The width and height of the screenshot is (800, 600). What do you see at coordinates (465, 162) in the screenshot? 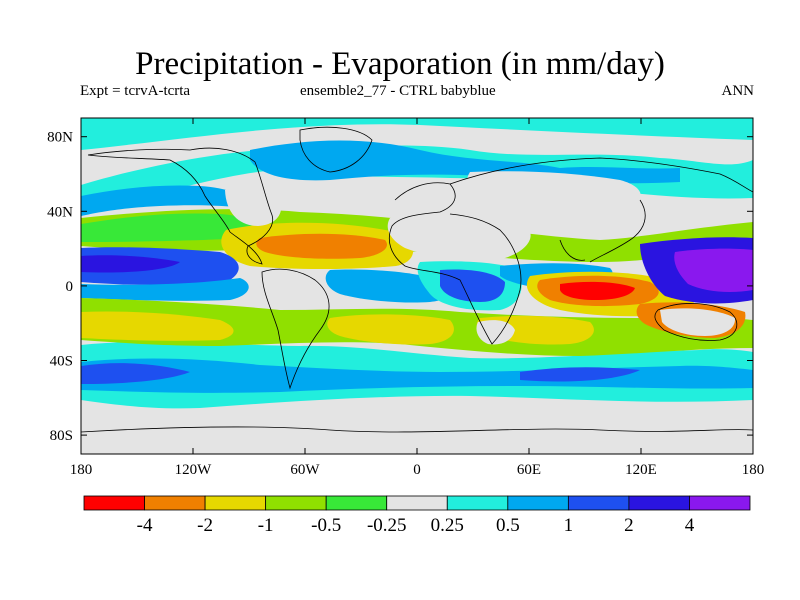
I see `north-atlantic-storm-track` at bounding box center [465, 162].